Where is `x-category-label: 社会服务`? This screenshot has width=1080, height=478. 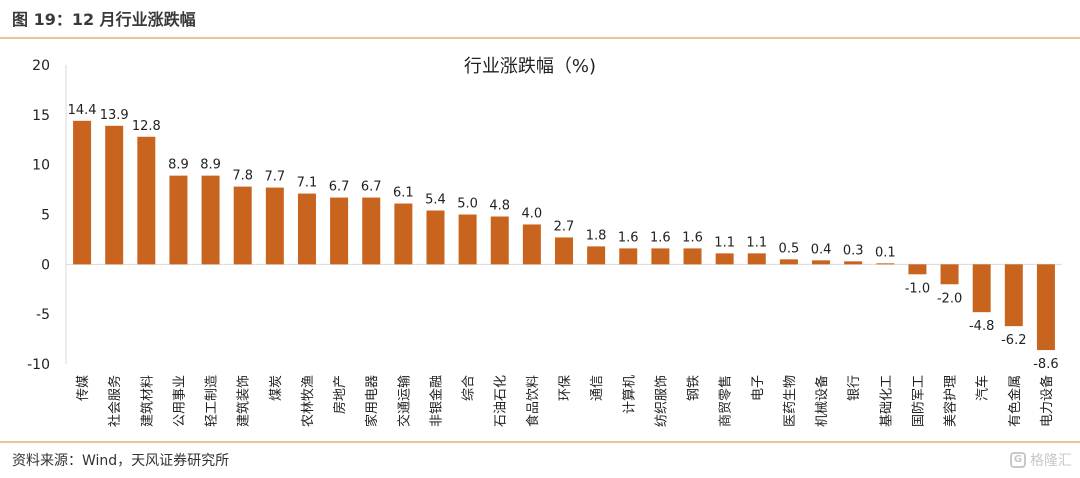
x-category-label: 社会服务 is located at coordinates (115, 401).